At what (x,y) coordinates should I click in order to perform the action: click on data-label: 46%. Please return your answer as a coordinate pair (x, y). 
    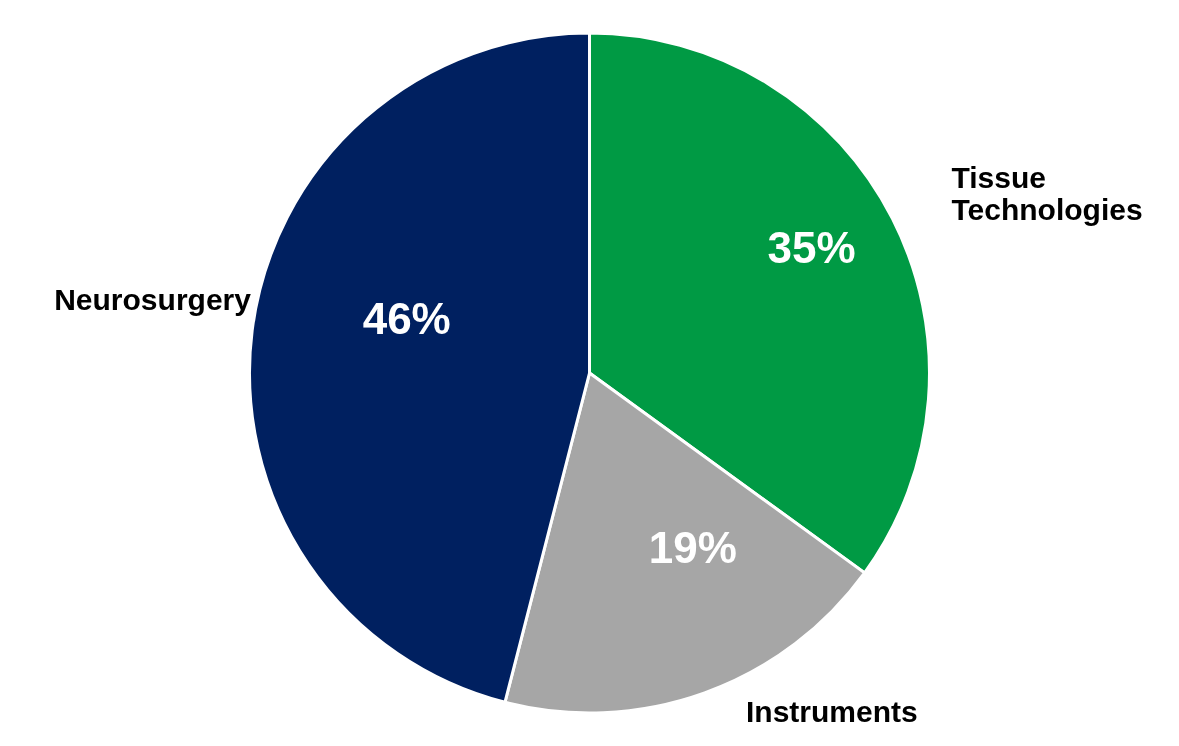
    Looking at the image, I should click on (406, 319).